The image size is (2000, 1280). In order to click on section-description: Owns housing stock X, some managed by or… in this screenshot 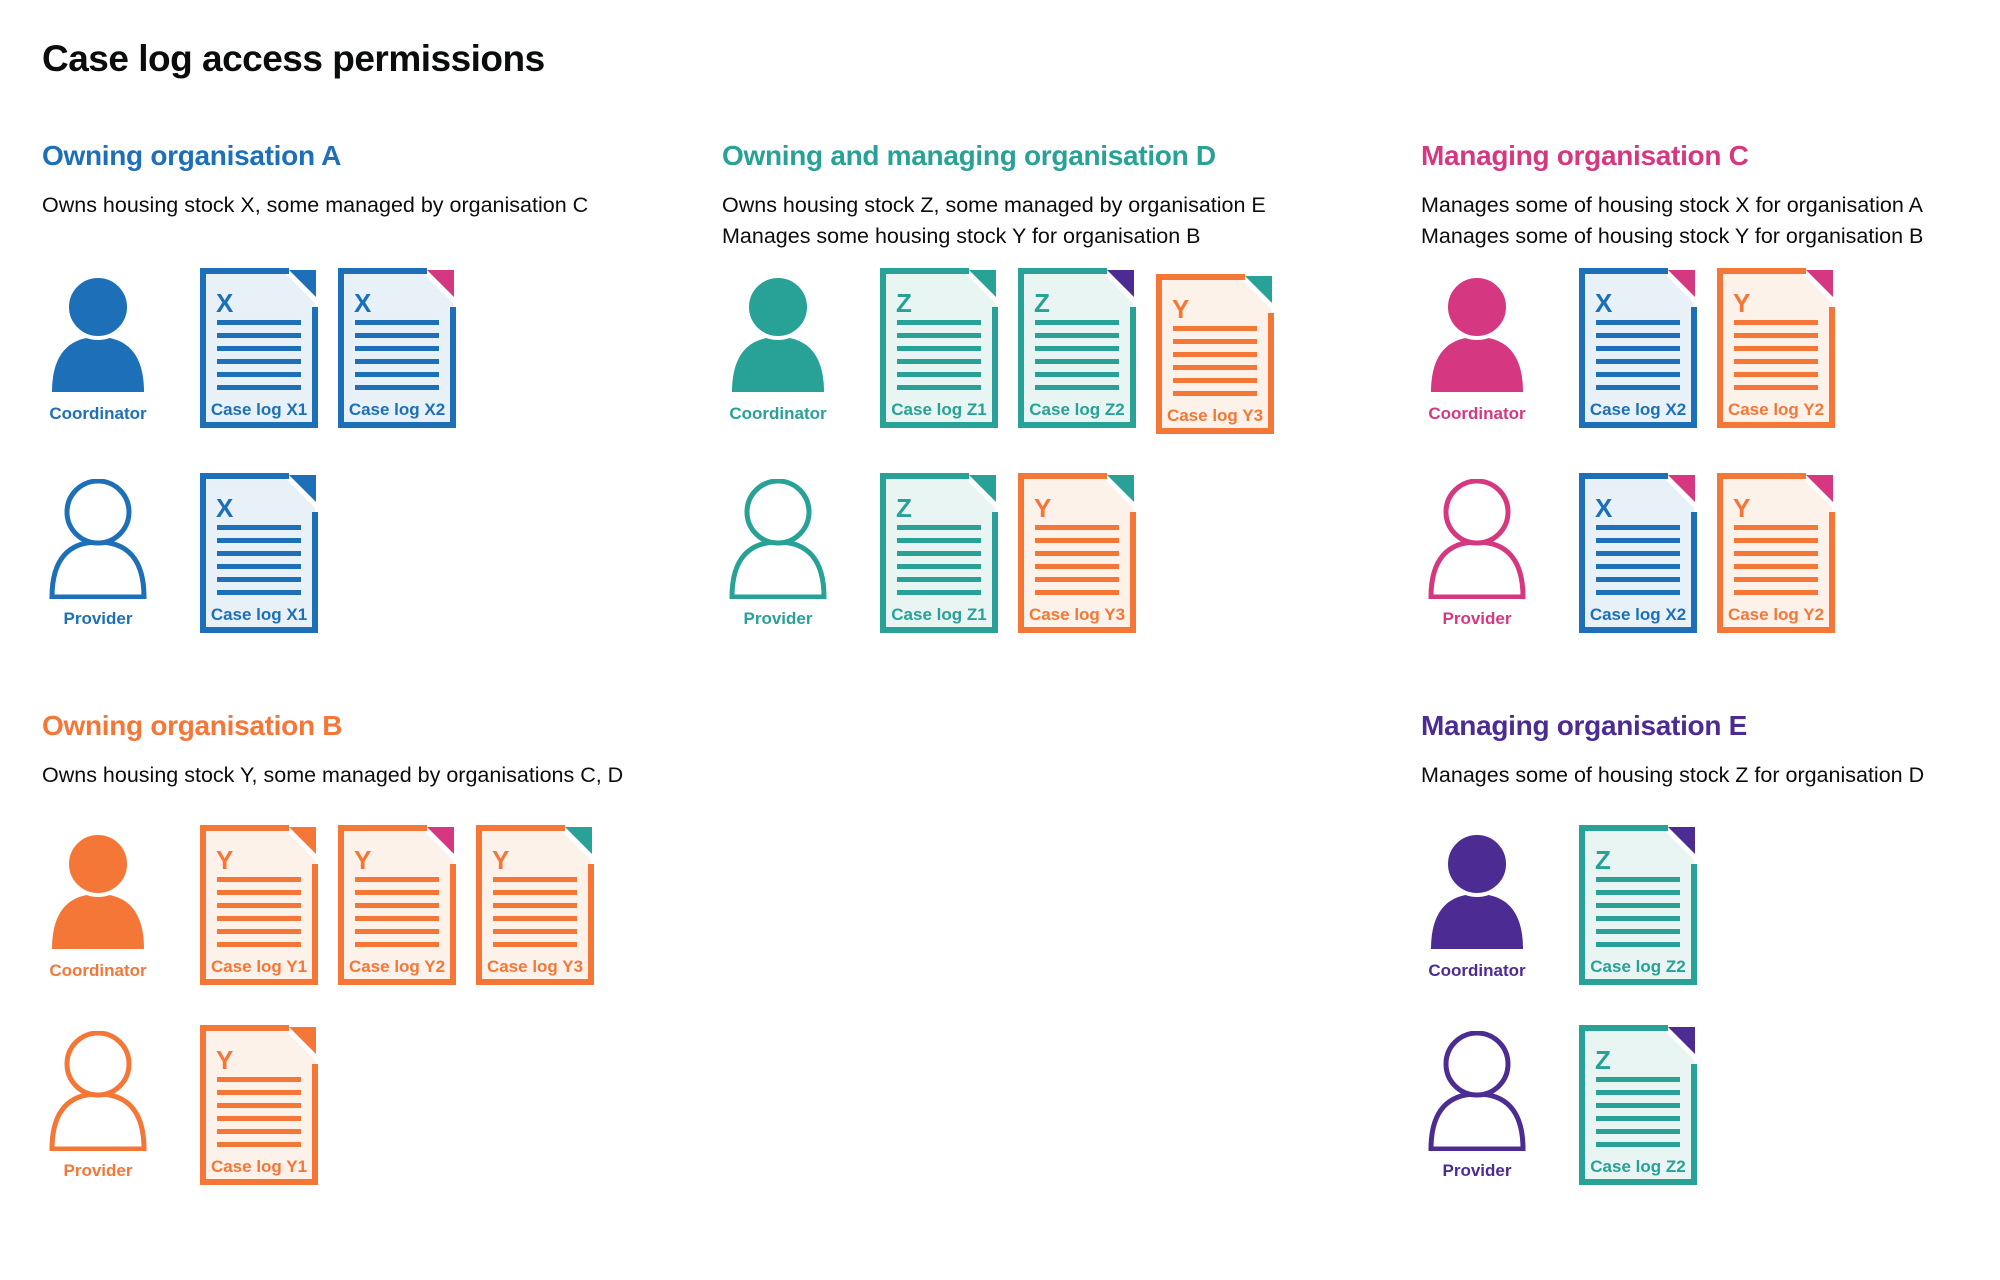, I will do `click(342, 205)`.